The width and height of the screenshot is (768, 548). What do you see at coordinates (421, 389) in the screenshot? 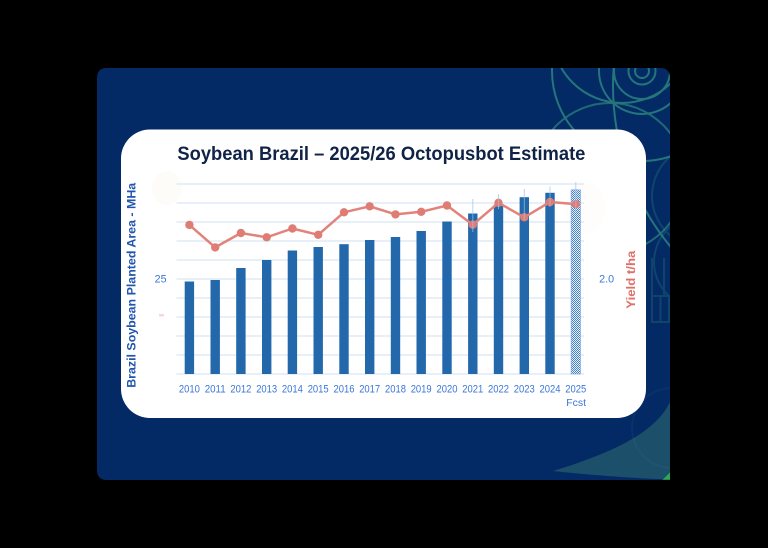
I see `svg-text: 2019` at bounding box center [421, 389].